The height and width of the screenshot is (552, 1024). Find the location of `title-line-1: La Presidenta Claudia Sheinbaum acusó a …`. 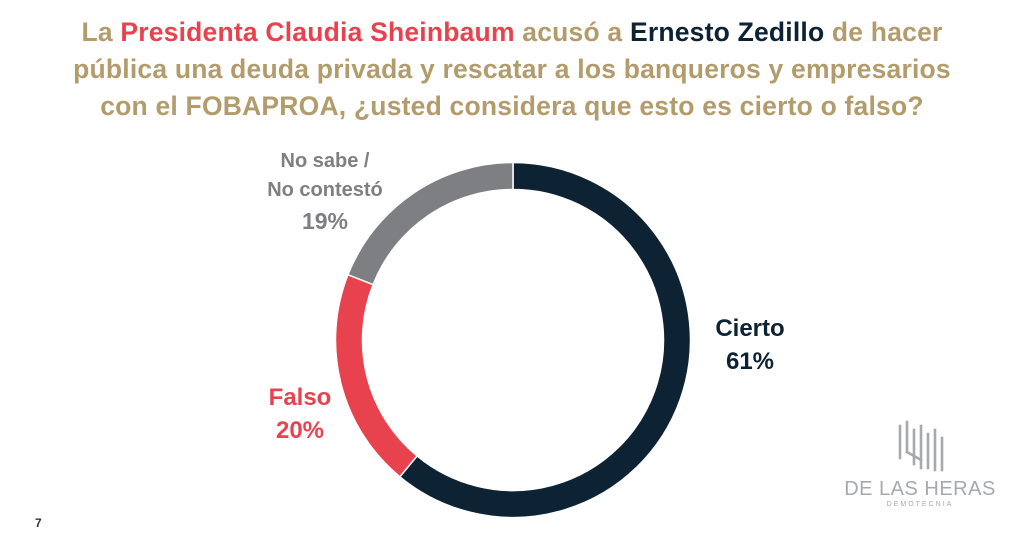

title-line-1: La Presidenta Claudia Sheinbaum acusó a … is located at coordinates (512, 32).